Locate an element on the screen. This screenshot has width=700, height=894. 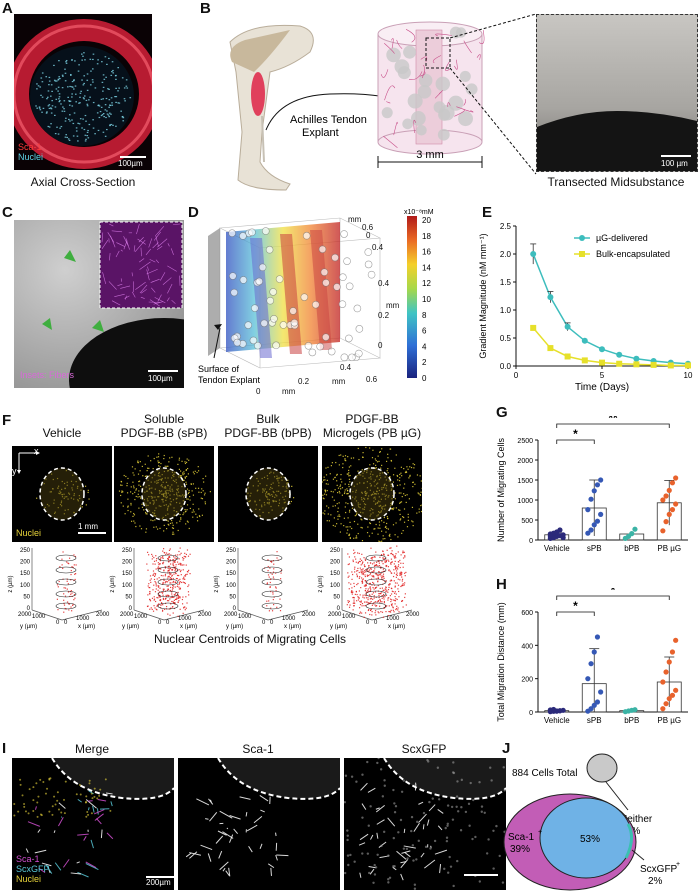
hydrogel-cylinder is located at coordinates (431, 88).